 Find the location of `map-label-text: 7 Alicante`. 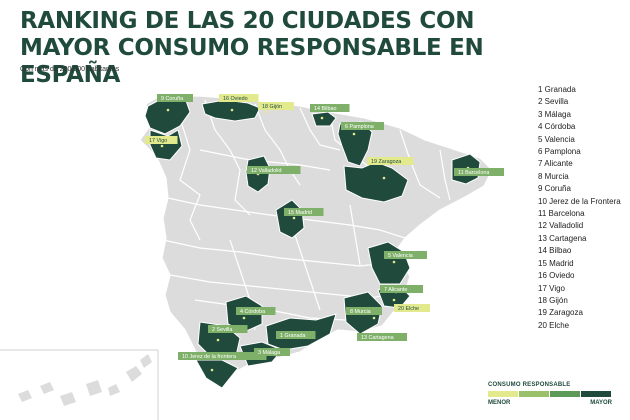

map-label-text: 7 Alicante is located at coordinates (395, 290).